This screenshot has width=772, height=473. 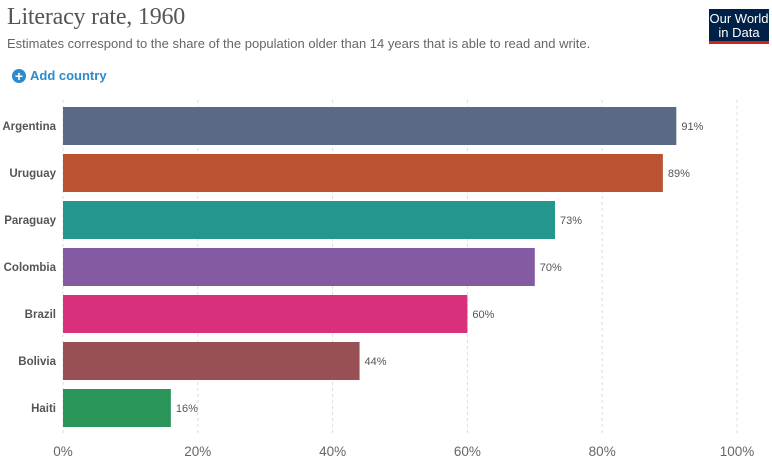 I want to click on bar-bolivia, so click(x=211, y=361).